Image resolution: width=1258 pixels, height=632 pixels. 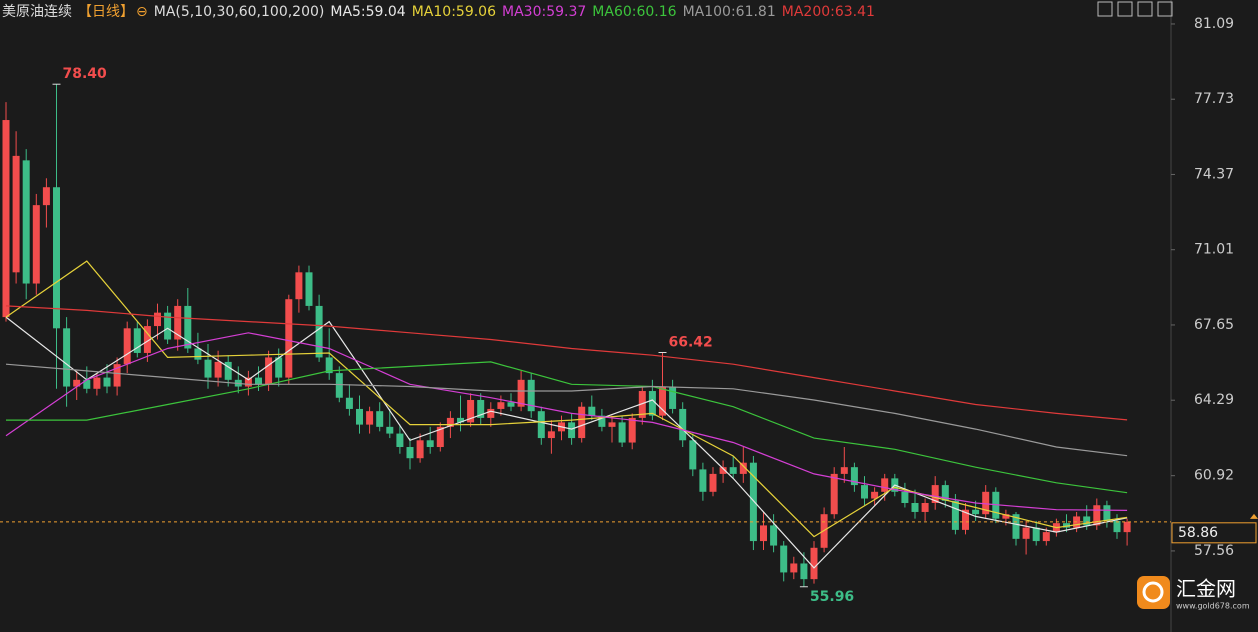 I want to click on y-tick-label: 64.29, so click(x=1214, y=400).